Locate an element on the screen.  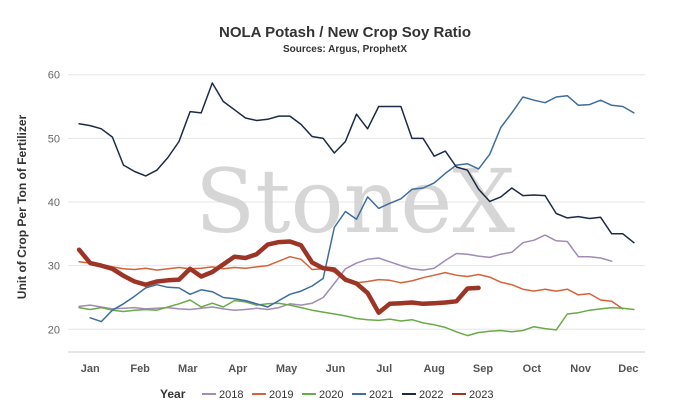
legend-label-2023: 2023 is located at coordinates (481, 395).